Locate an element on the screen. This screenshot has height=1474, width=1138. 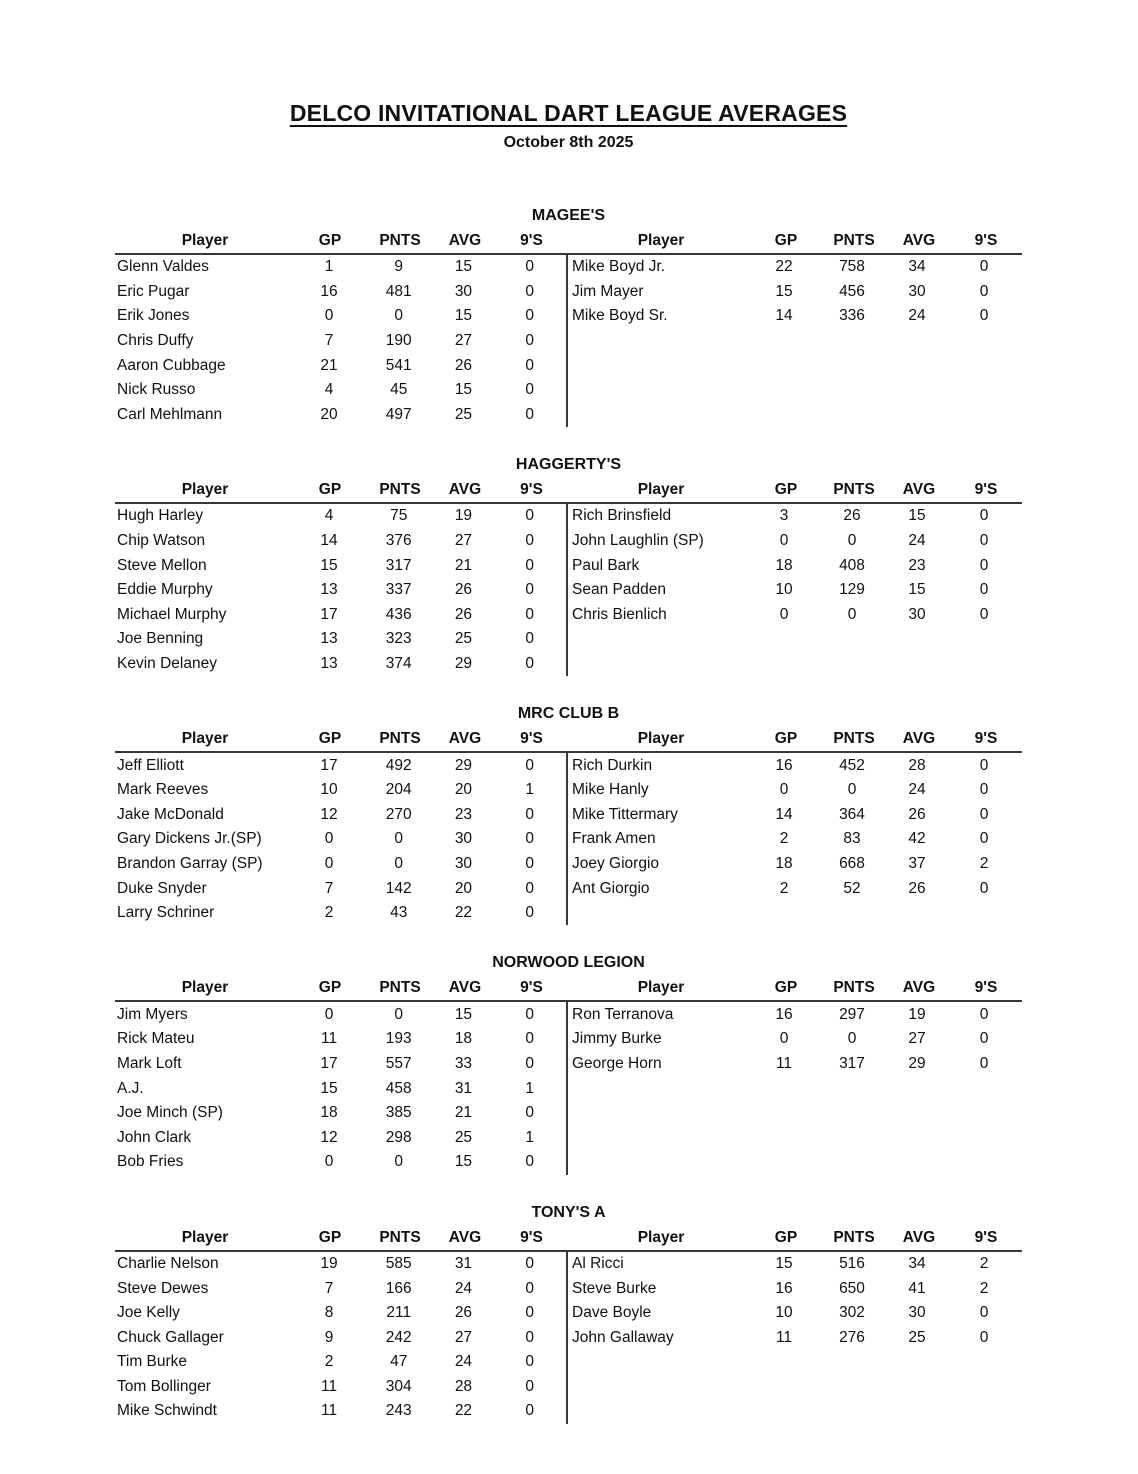
cell-player: Erik Jones is located at coordinates (153, 316).